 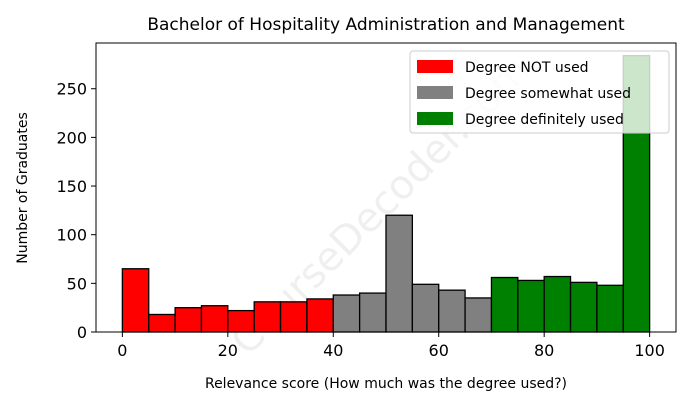 I want to click on y-tick-label: 0, so click(x=82, y=332).